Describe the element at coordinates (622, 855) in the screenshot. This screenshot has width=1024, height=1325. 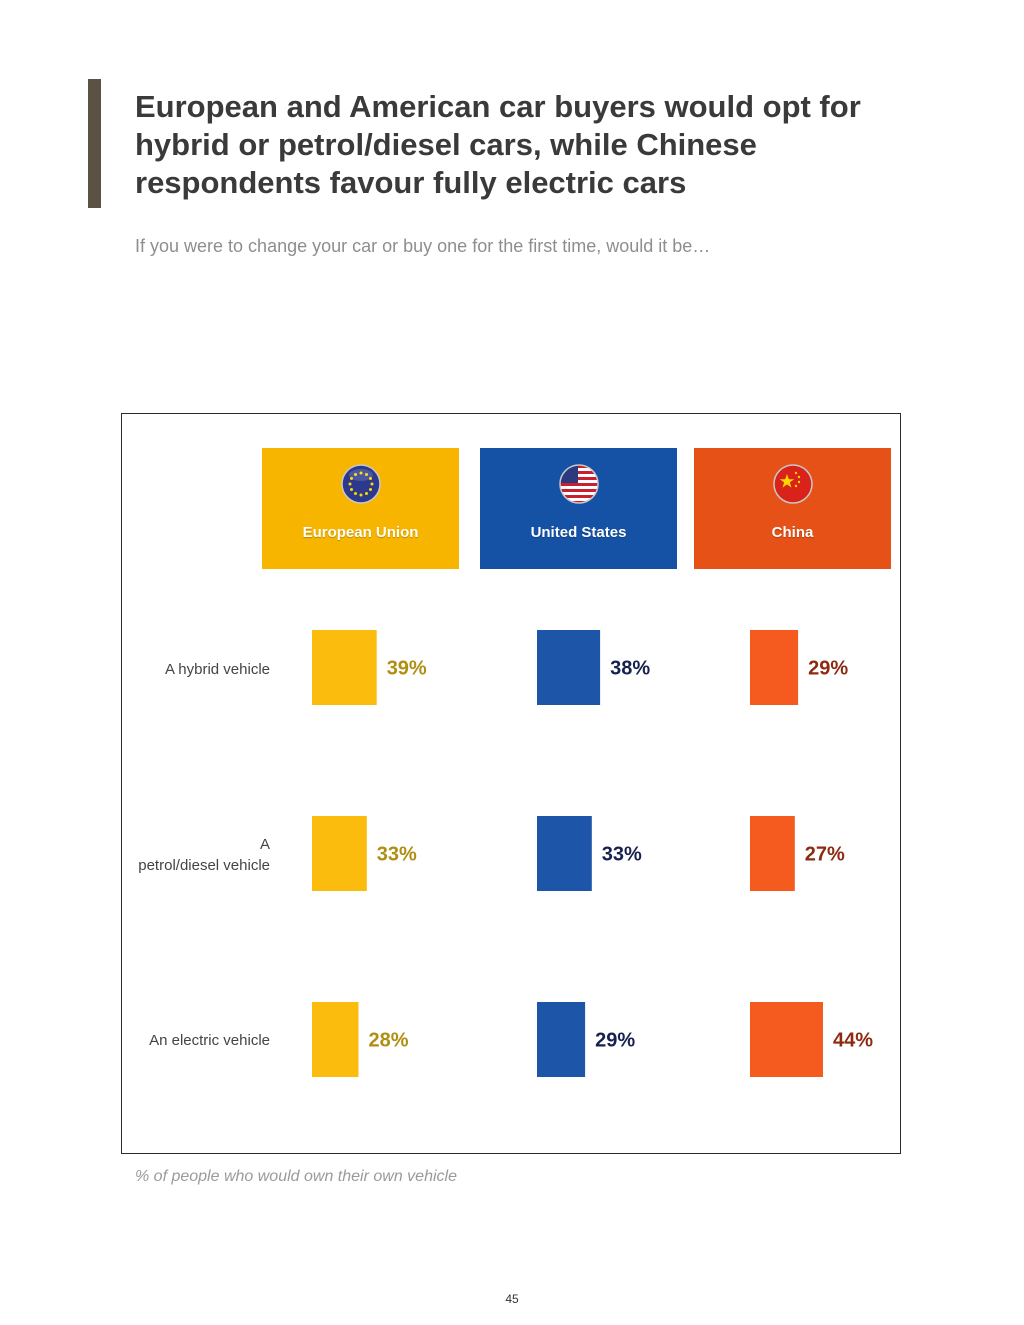
I see `value-label-us-petrol-diesel: 33%` at that location.